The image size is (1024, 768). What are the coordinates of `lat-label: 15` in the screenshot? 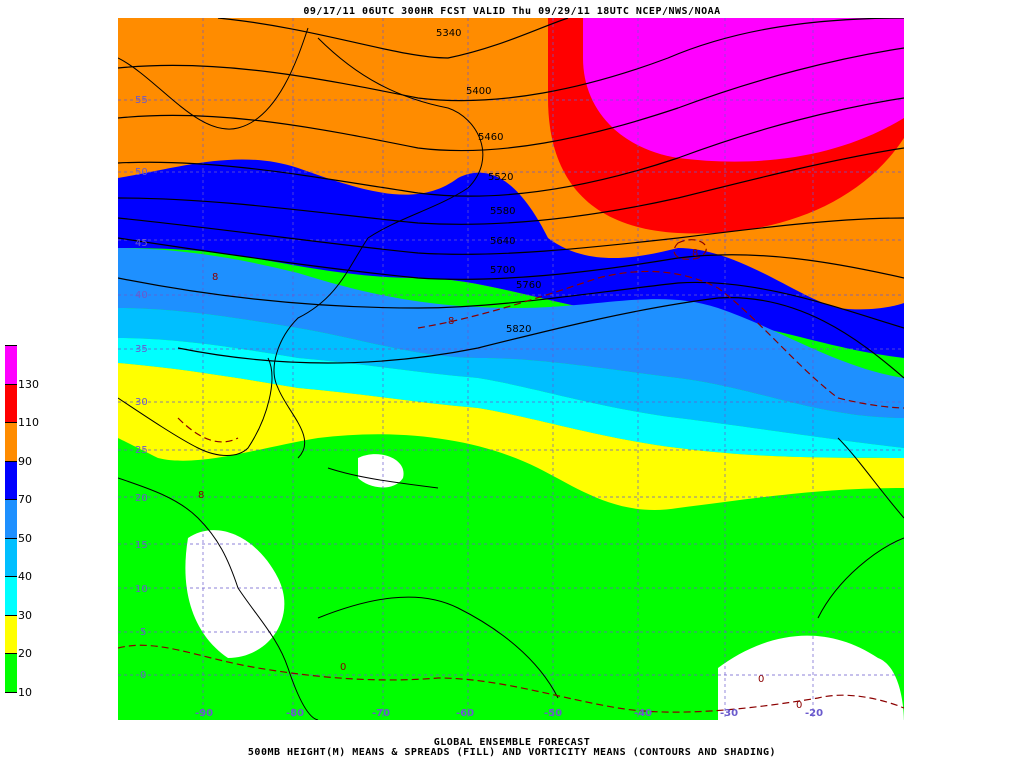 It's located at (141, 545).